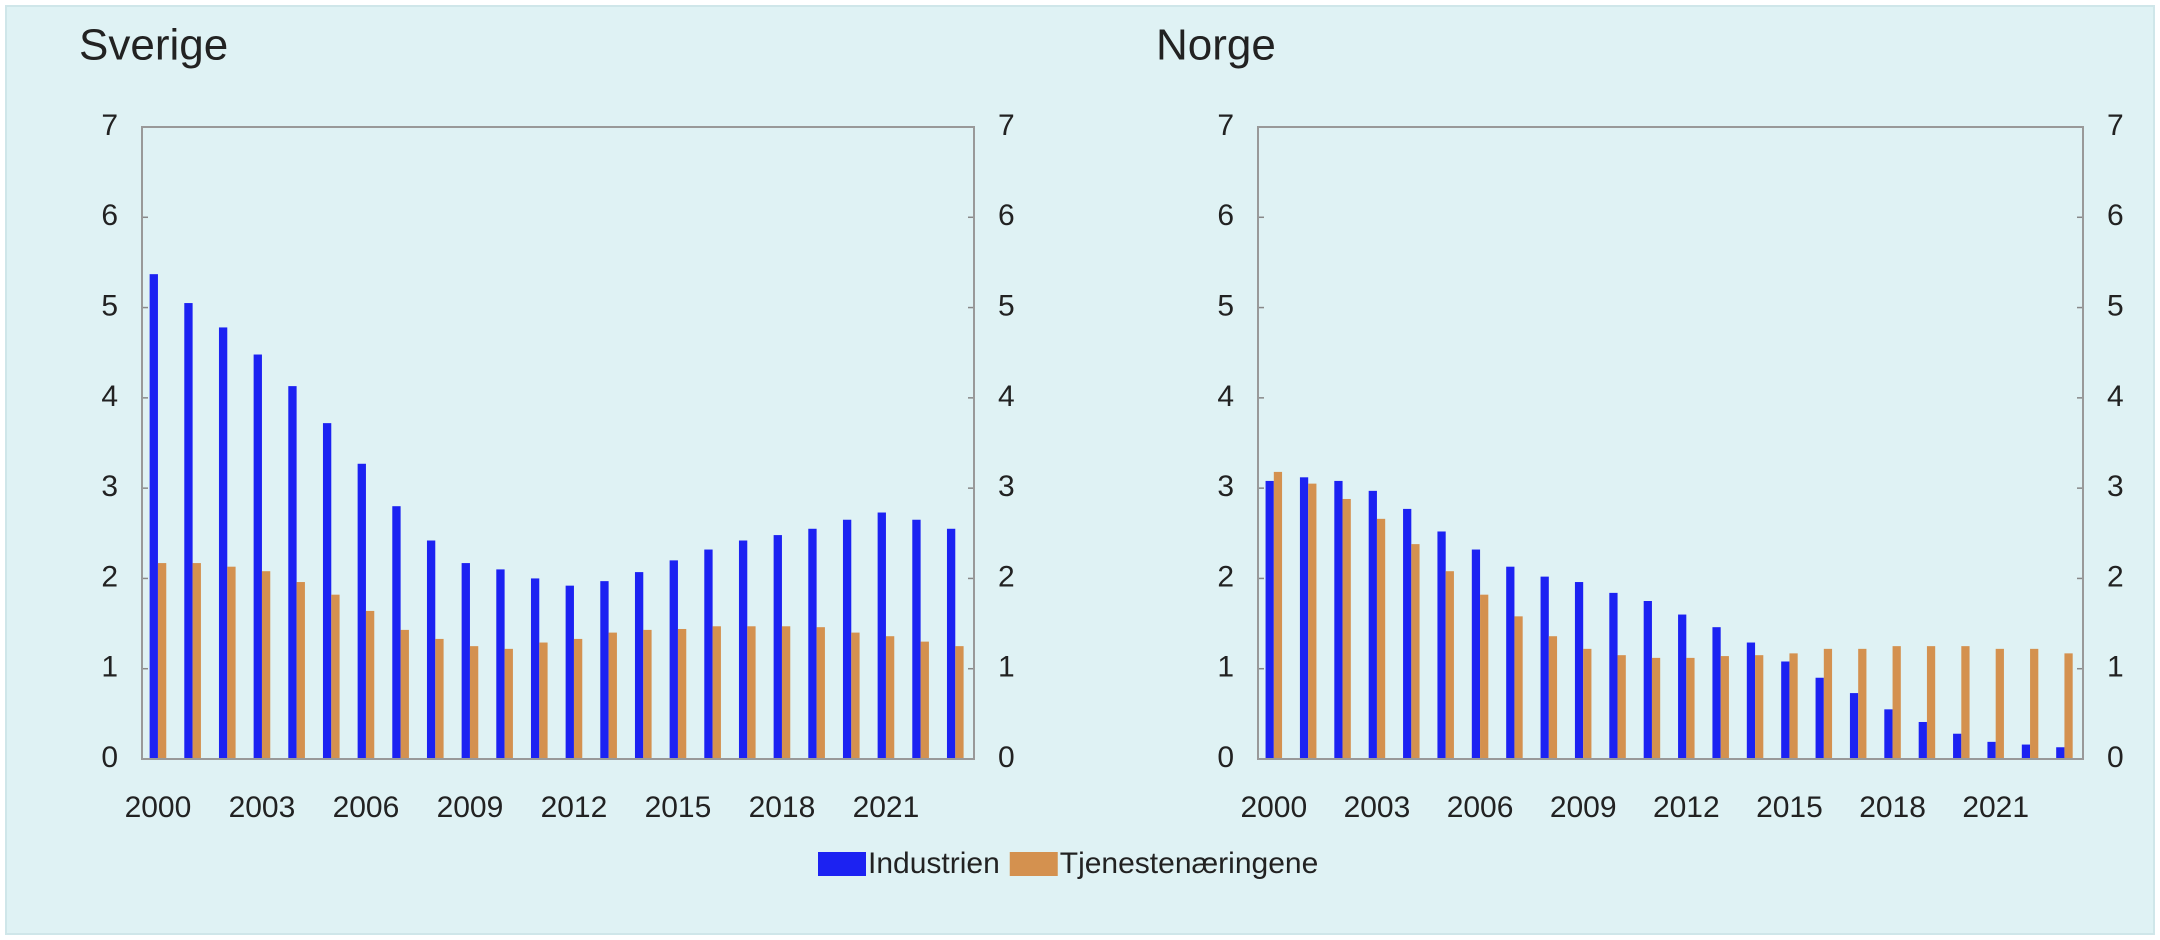  What do you see at coordinates (934, 863) in the screenshot?
I see `legend-label: Industrien` at bounding box center [934, 863].